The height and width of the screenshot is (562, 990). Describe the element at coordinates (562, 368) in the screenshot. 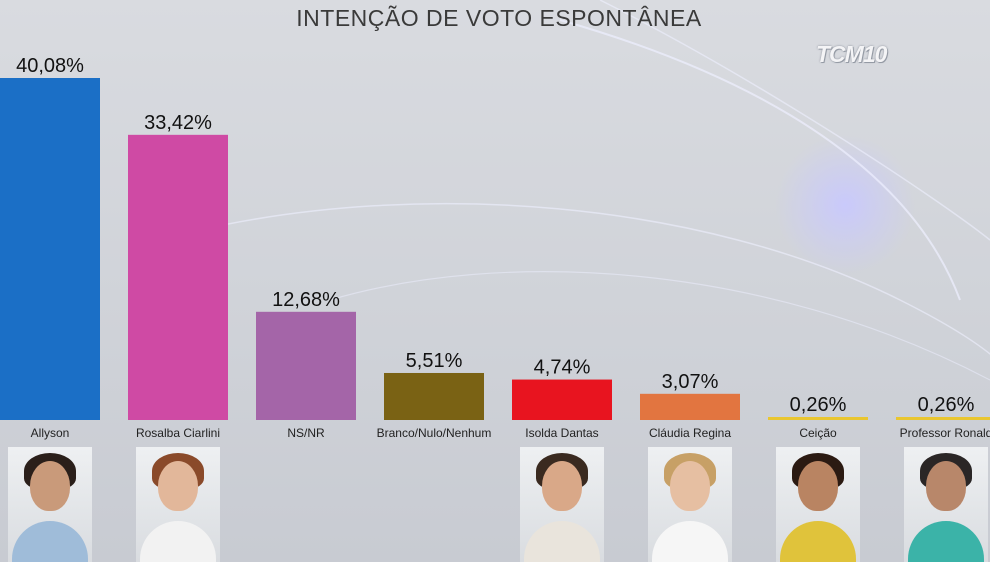

I see `value-label-4: 4,74%` at that location.